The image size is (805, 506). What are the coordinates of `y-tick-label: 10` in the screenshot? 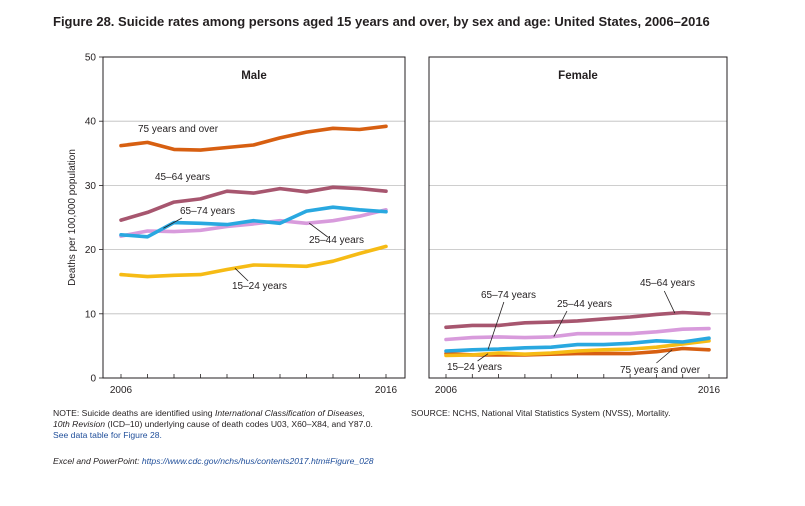 It's located at (91, 314).